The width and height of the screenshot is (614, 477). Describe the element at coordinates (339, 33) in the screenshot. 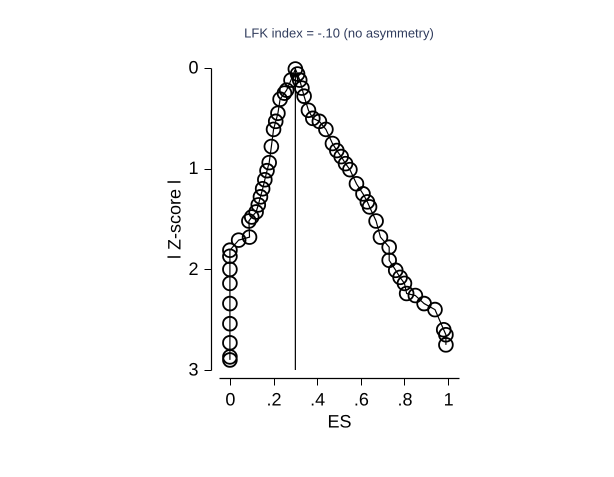

I see `chart-title: LFK index = -.10 (no asymmetry)` at that location.